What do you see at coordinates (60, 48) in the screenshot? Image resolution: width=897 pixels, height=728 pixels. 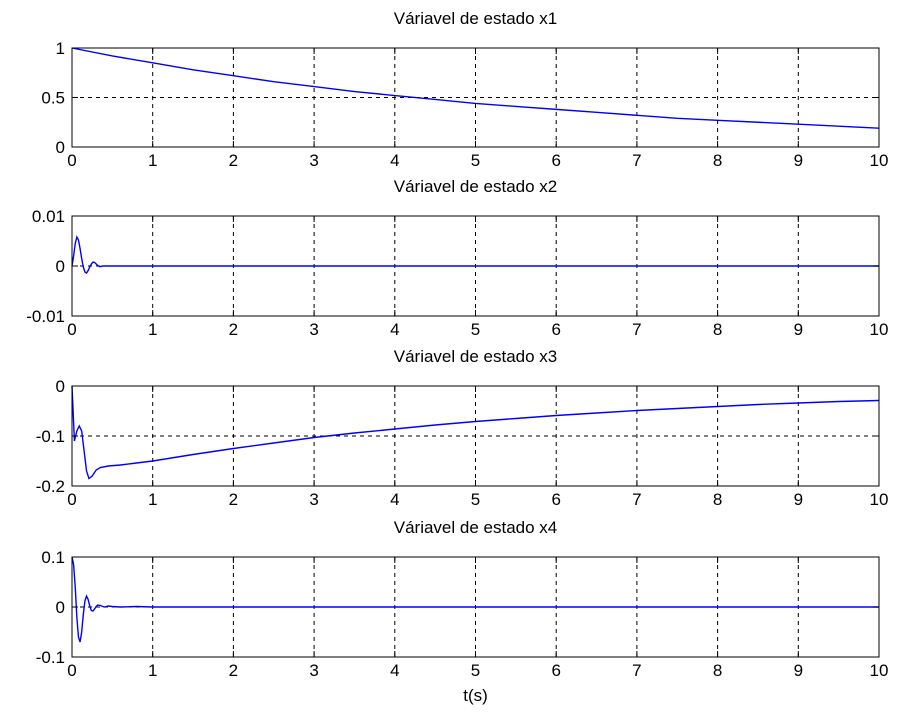 I see `y-tick-label: 1` at bounding box center [60, 48].